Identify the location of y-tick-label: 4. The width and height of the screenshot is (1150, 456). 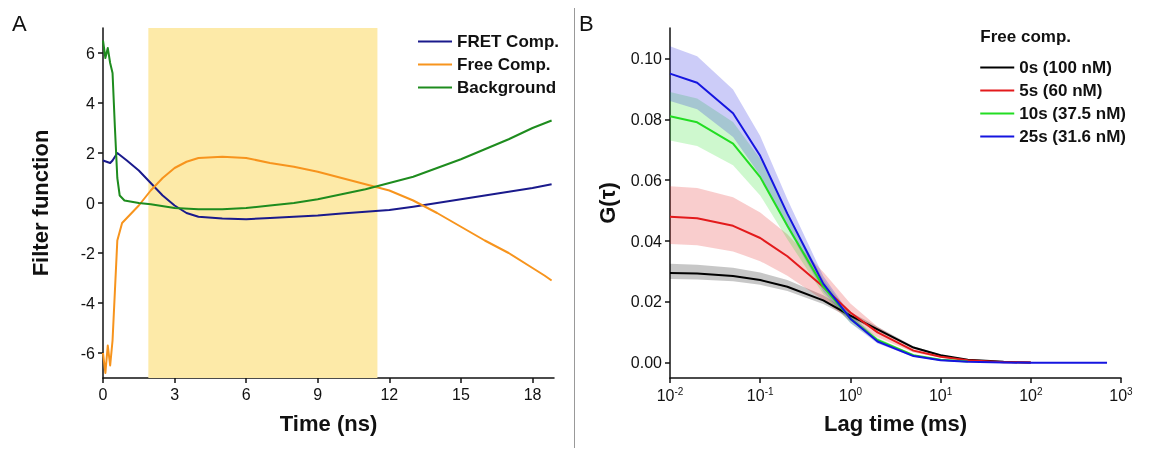
(91, 103).